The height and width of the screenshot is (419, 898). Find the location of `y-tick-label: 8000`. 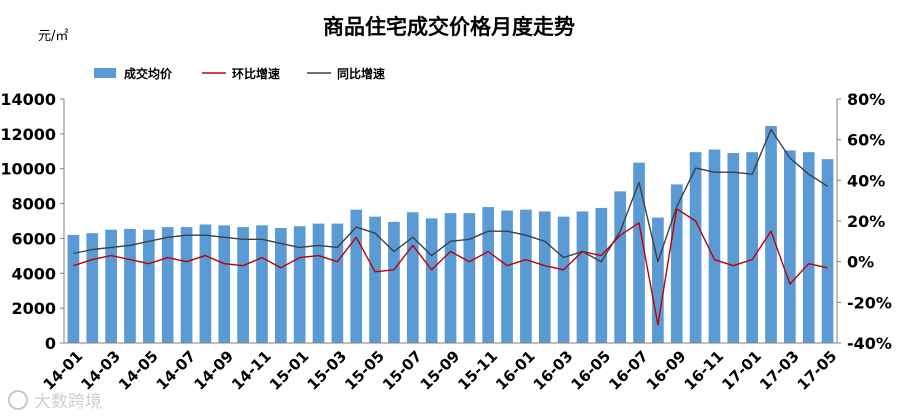

y-tick-label: 8000 is located at coordinates (33, 204).